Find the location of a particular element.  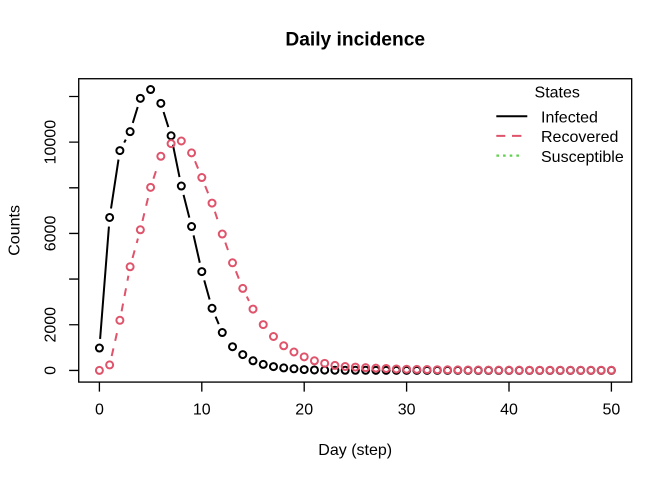

svg-text: 20 is located at coordinates (304, 410).